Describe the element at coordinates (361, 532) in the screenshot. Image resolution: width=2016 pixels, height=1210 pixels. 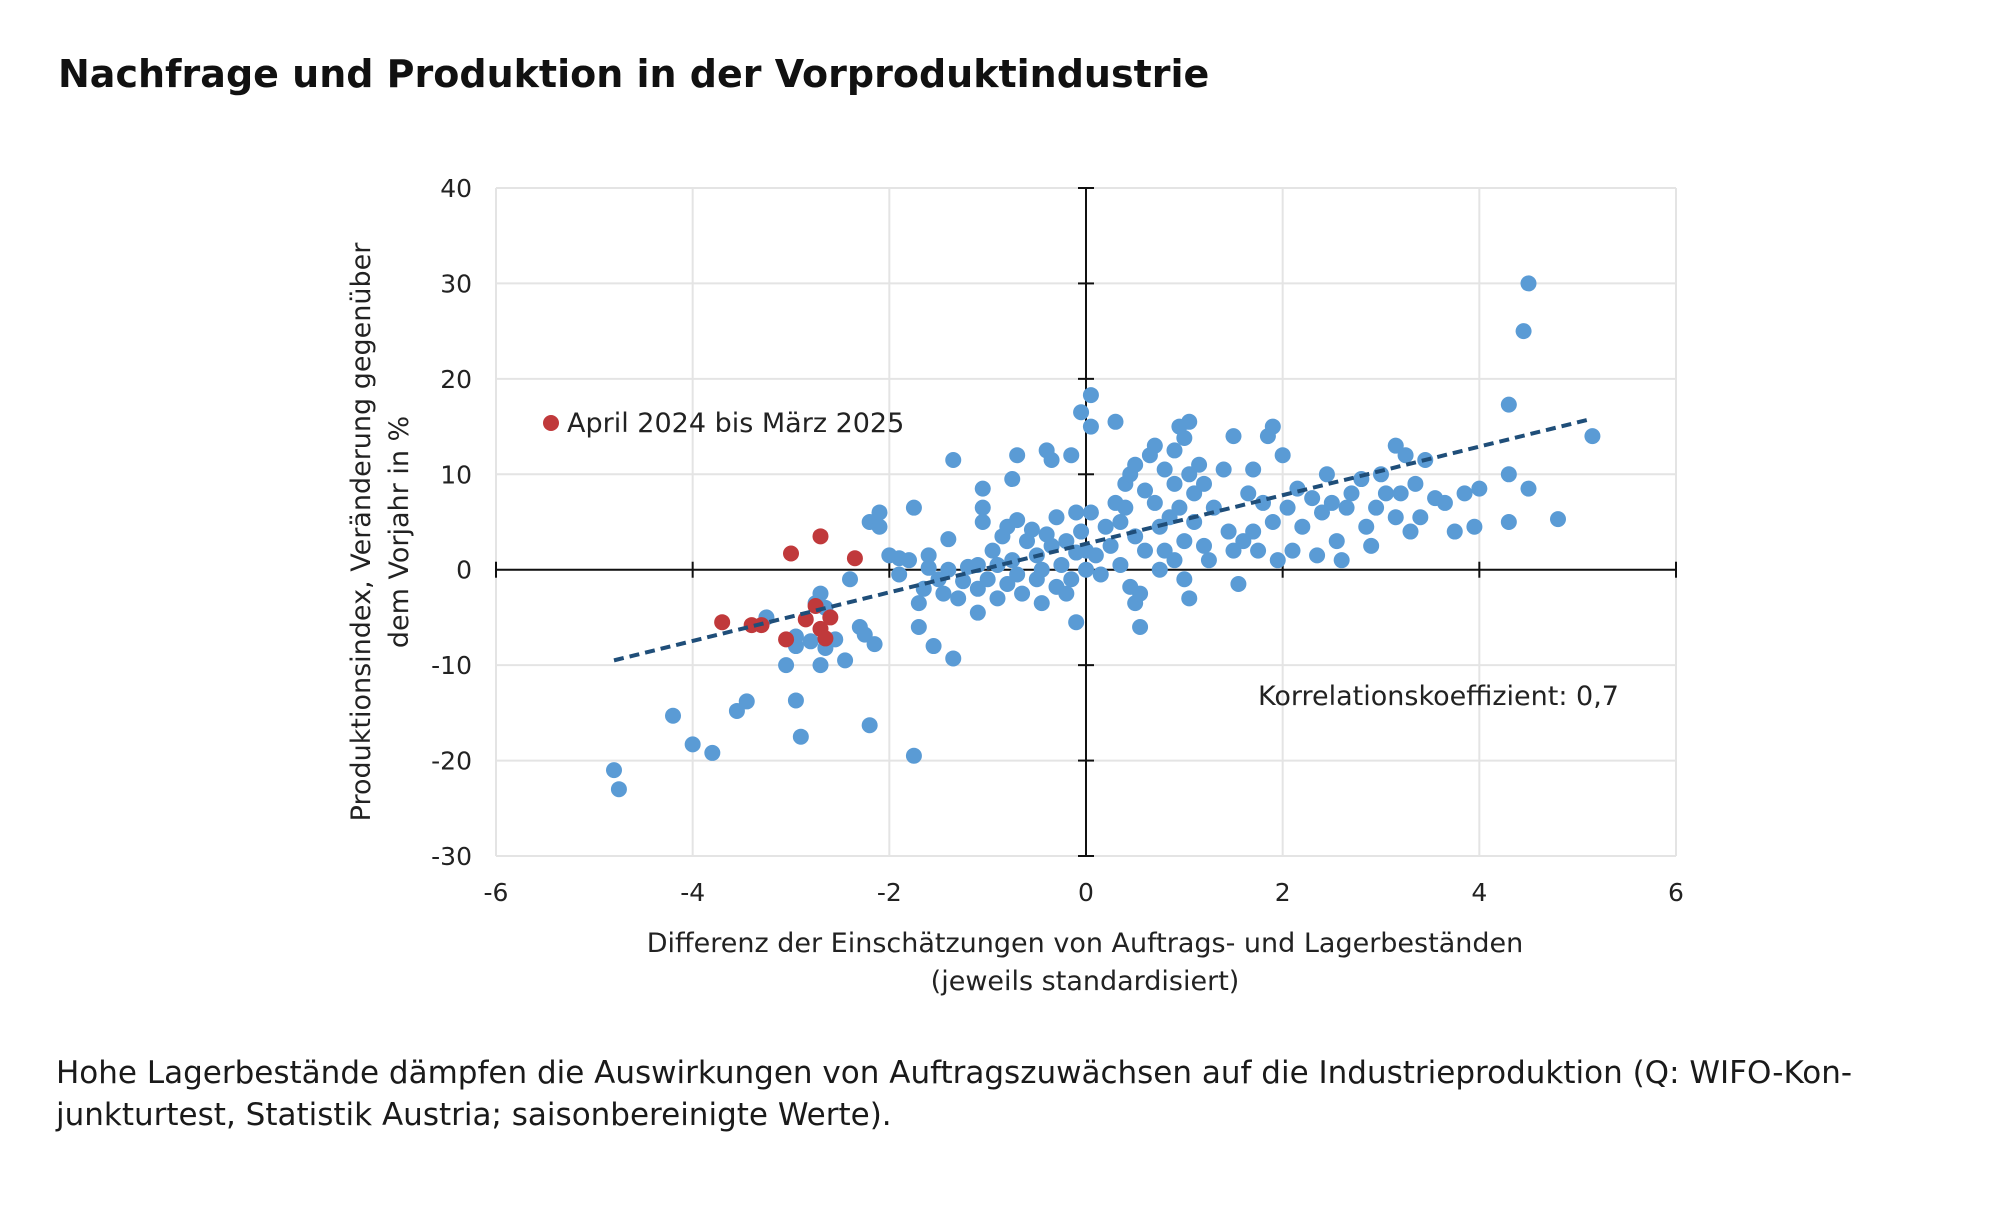
I see `y-axis-label-line1: Produktionsindex, Veränderung gegenüber` at that location.